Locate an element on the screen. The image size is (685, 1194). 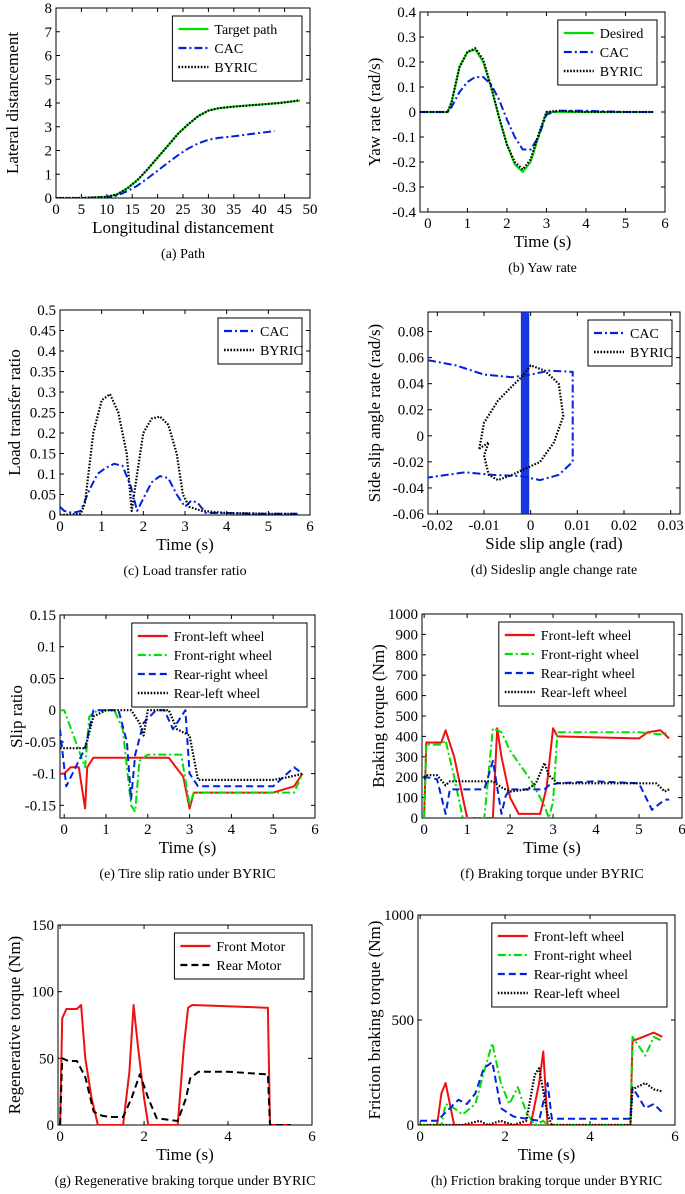
y-tick-label: 200 is located at coordinates (407, 778).